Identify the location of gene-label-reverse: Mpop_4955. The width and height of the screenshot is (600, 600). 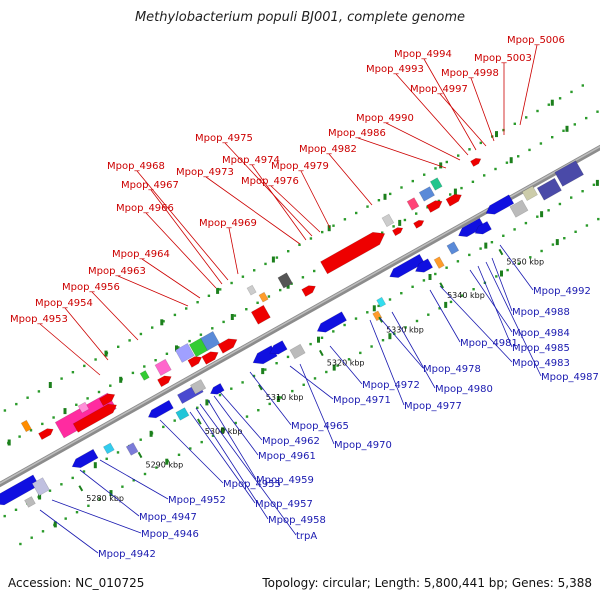
(252, 484).